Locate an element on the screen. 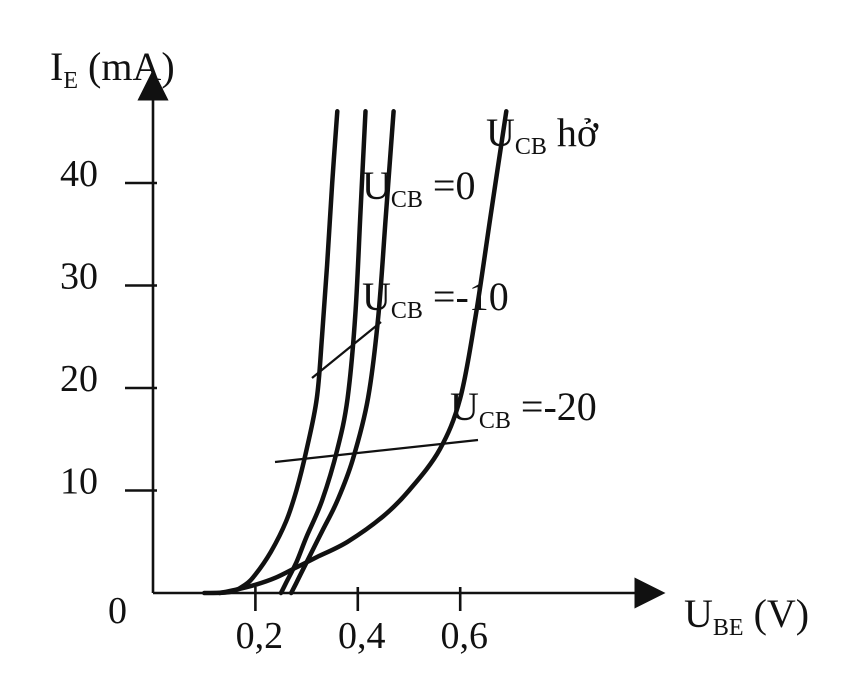 The image size is (868, 694). series-label-ucb-m10-sub: CB is located at coordinates (407, 311).